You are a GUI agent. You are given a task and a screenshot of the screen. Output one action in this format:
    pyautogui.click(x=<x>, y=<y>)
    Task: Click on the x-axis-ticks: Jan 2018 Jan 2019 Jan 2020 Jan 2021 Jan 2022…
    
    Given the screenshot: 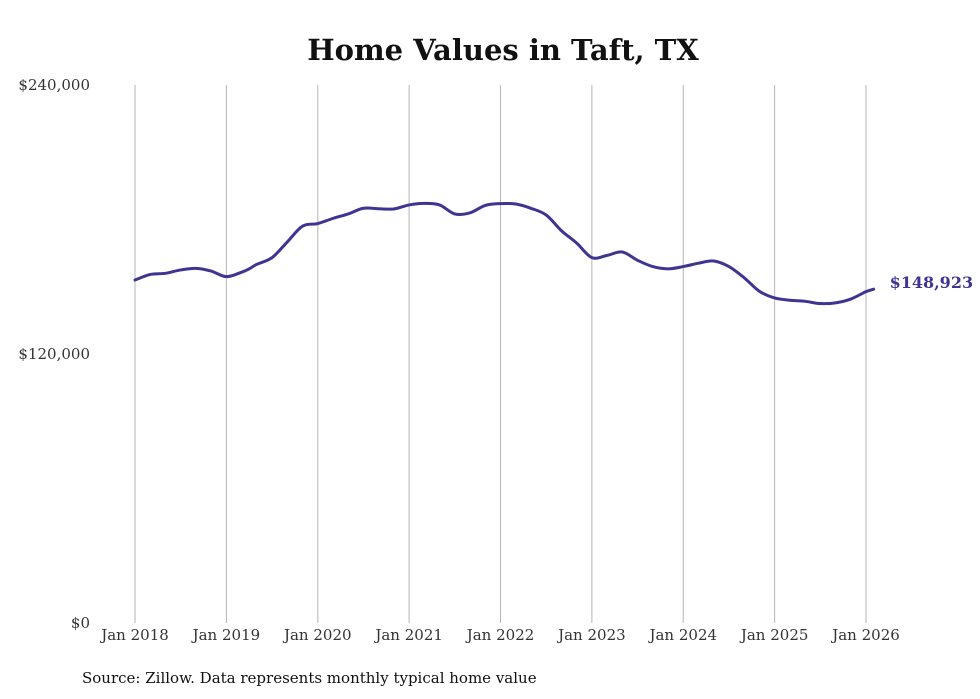 What is the action you would take?
    pyautogui.click(x=499, y=635)
    